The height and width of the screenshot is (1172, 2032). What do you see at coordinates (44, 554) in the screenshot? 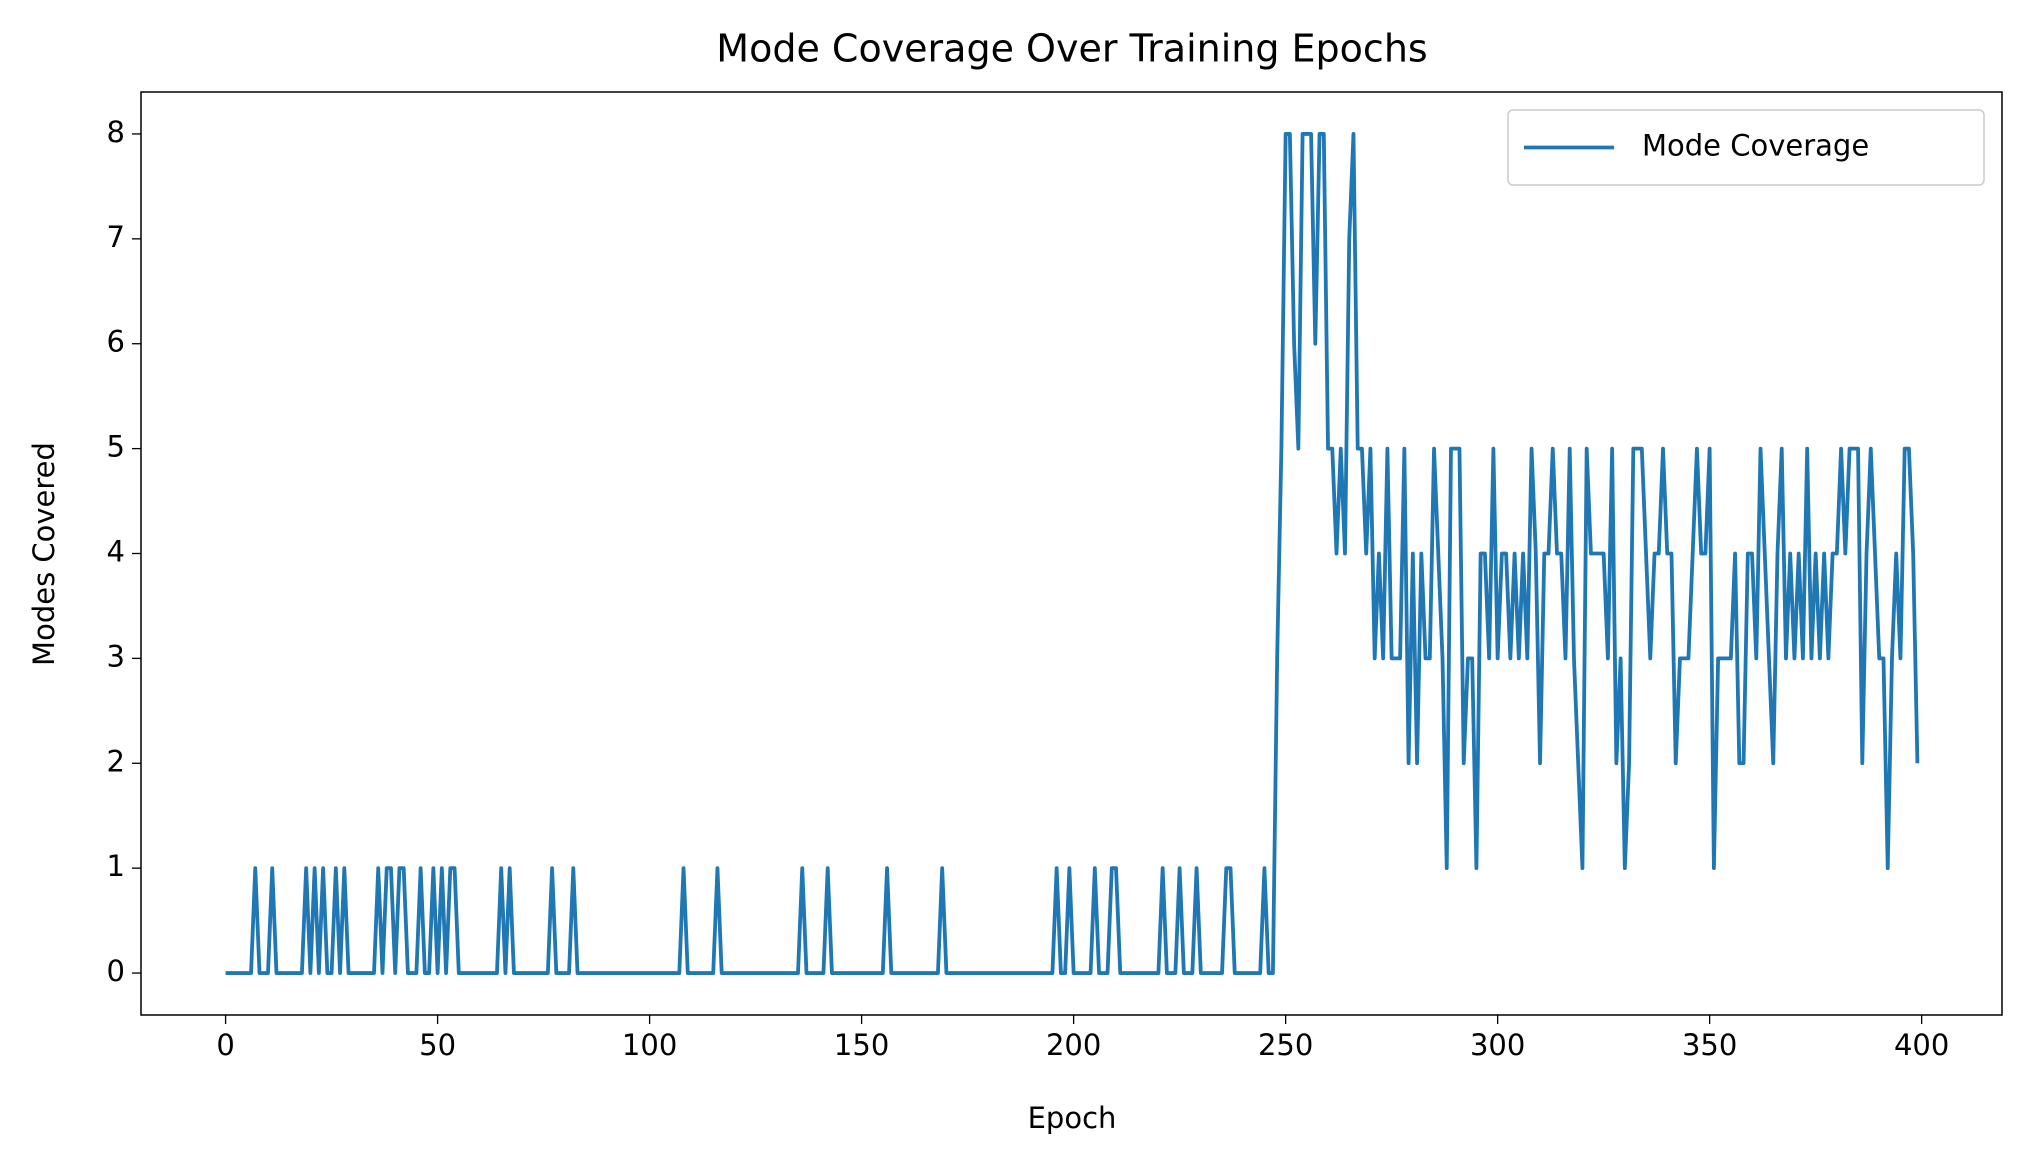
I see `y-axis-label: Modes Covered` at bounding box center [44, 554].